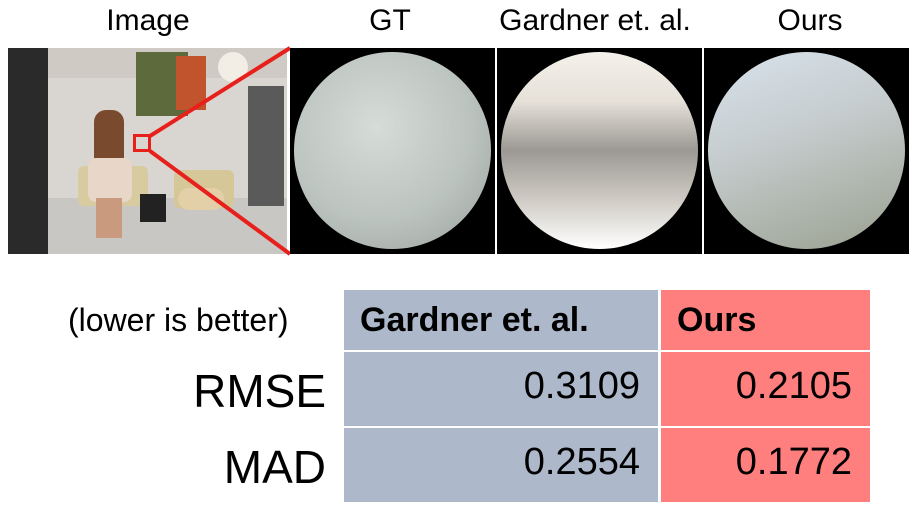  What do you see at coordinates (178, 320) in the screenshot?
I see `table-caption: (lower is better)` at bounding box center [178, 320].